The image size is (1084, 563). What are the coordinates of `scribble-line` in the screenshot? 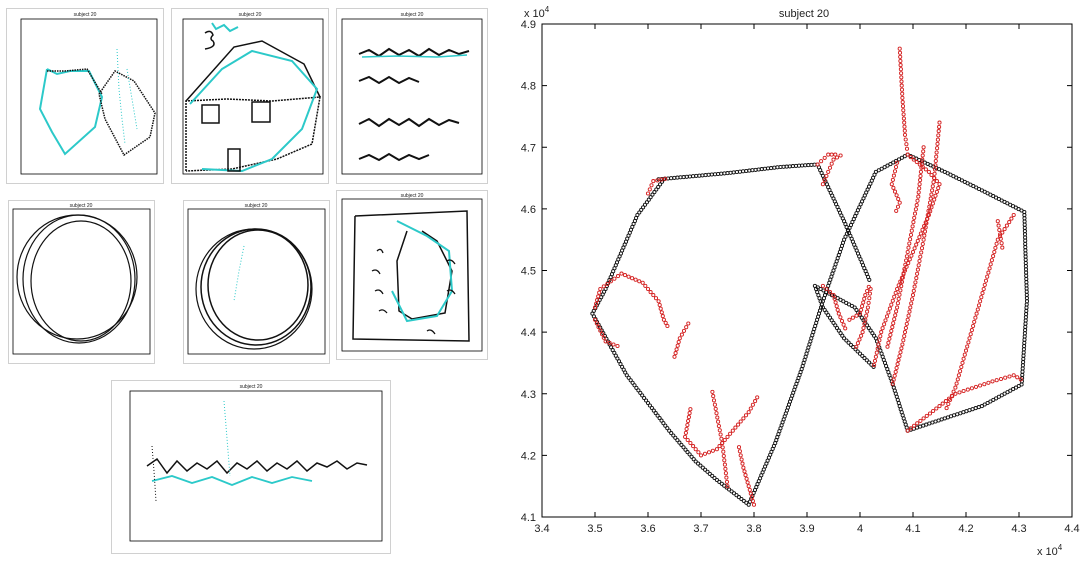 It's located at (409, 122).